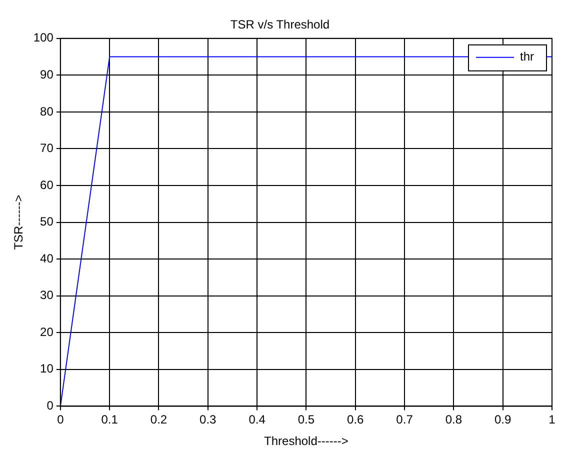 This screenshot has height=461, width=568. What do you see at coordinates (47, 74) in the screenshot?
I see `y-tick-label: 90` at bounding box center [47, 74].